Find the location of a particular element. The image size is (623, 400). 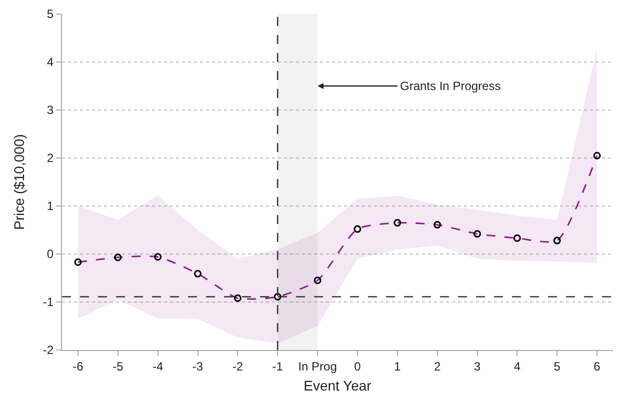

x-tick-label: 0 is located at coordinates (358, 366).